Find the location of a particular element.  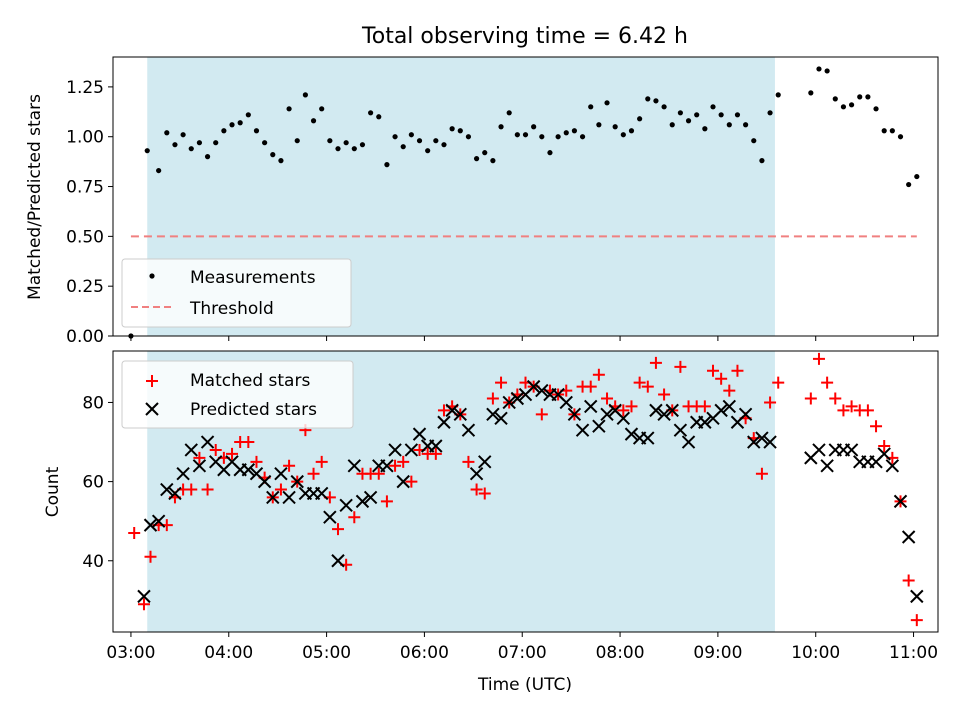

legend-matched-label: Matched stars is located at coordinates (250, 381).